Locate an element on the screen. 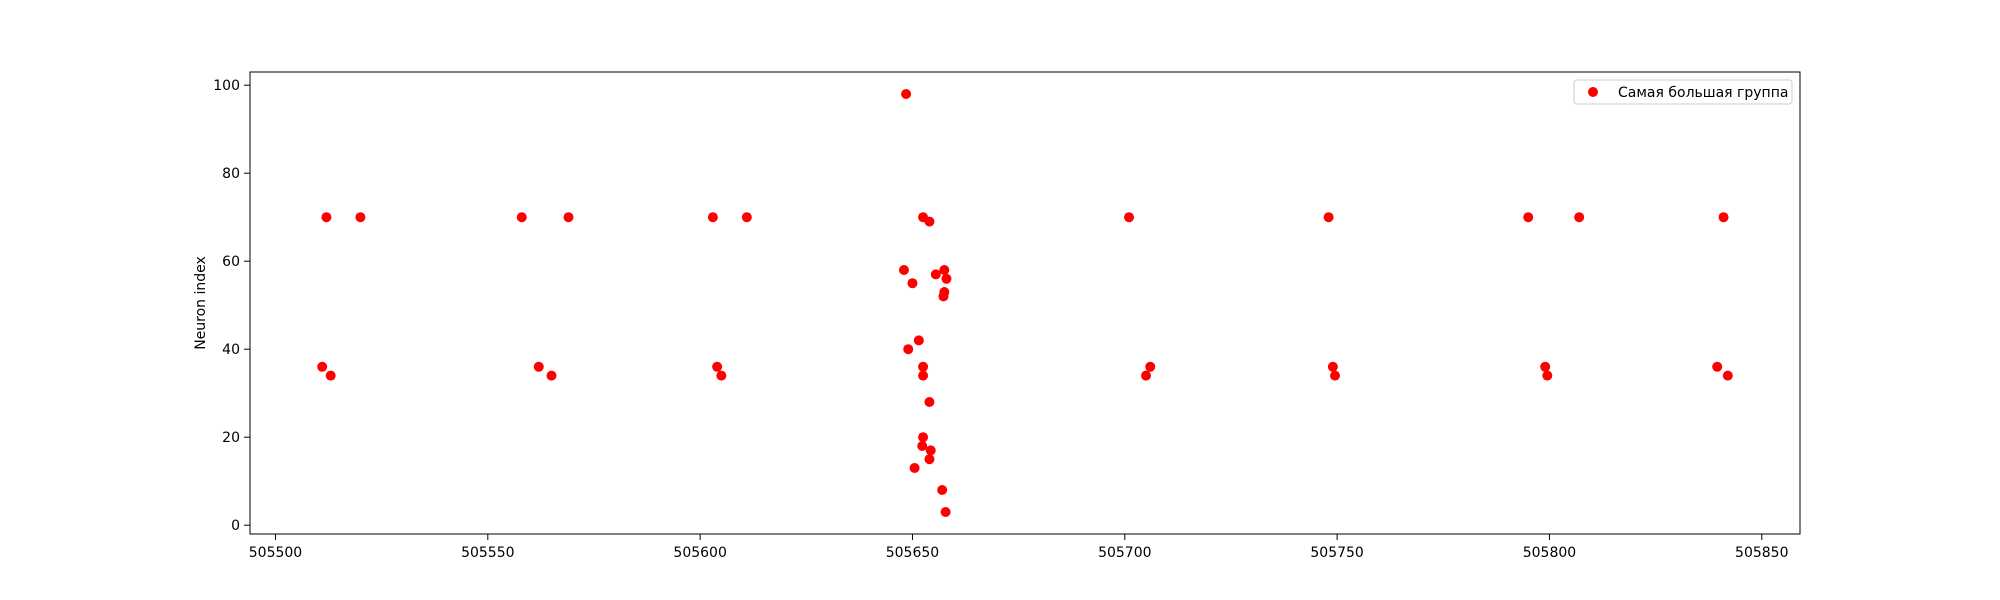 The image size is (2000, 600). x-tick-label: 505500 is located at coordinates (275, 553).